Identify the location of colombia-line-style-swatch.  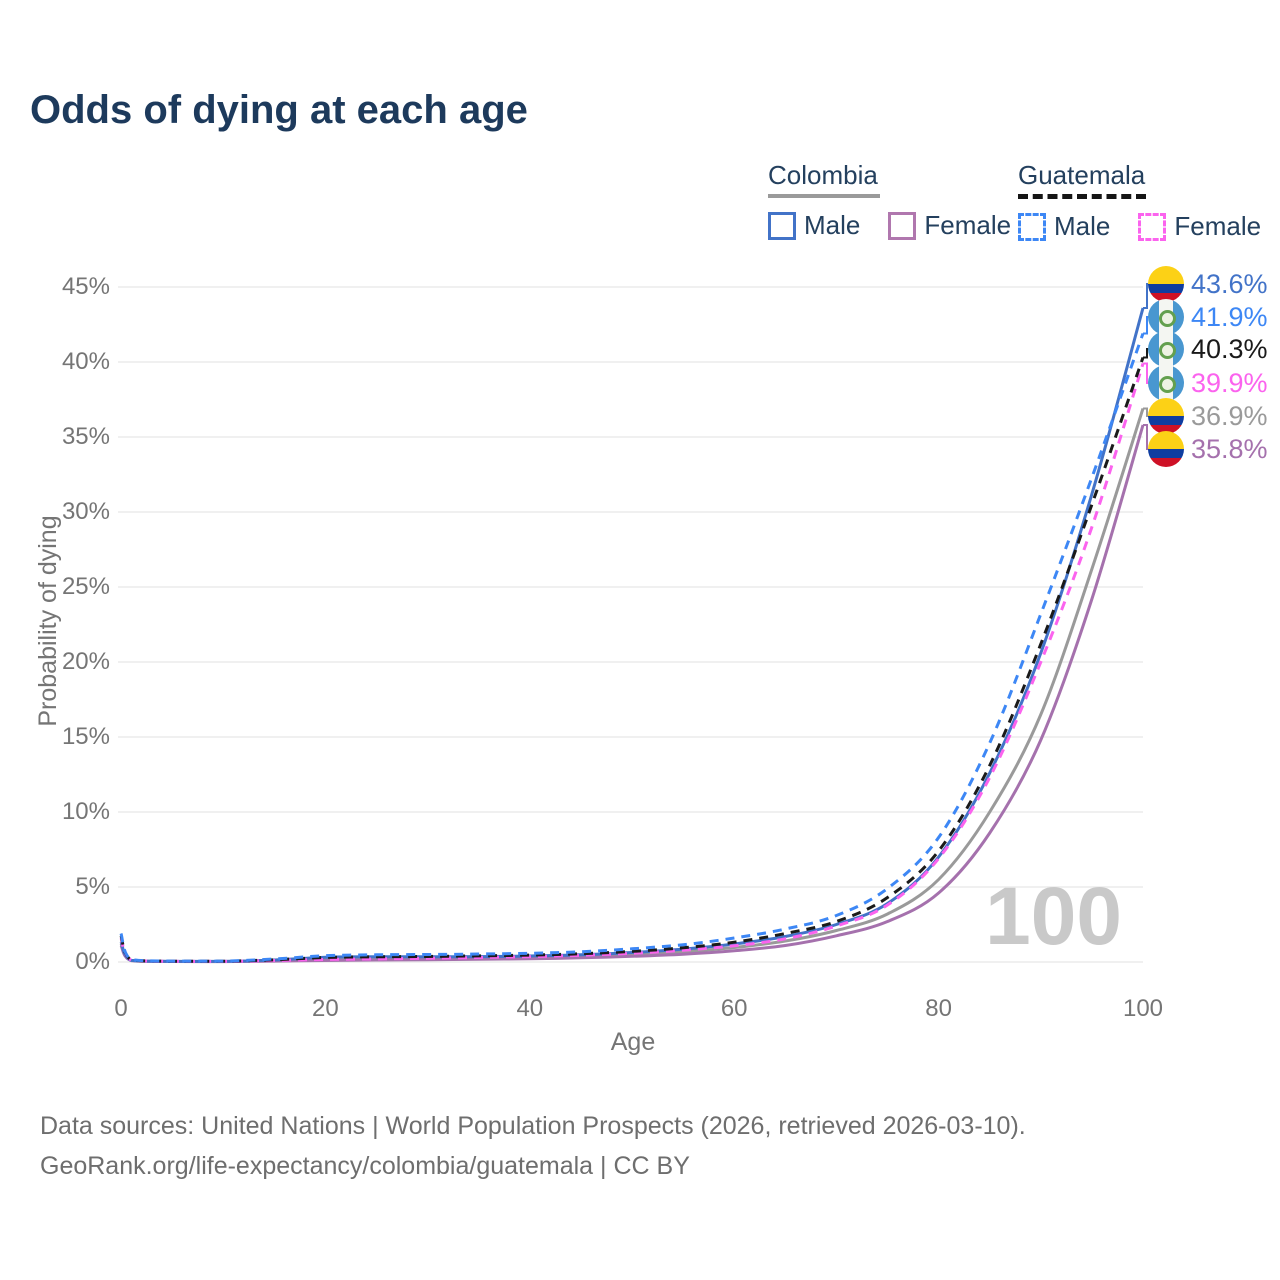
(824, 196).